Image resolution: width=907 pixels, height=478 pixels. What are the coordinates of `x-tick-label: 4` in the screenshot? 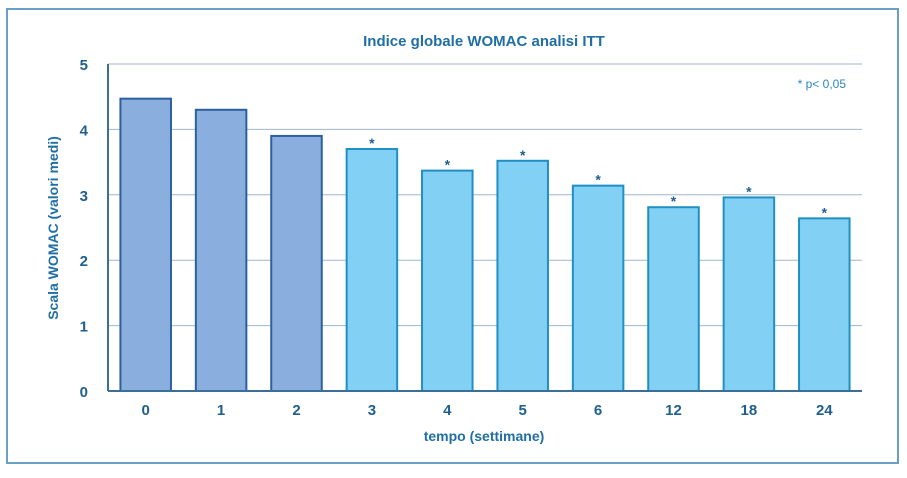 It's located at (447, 410).